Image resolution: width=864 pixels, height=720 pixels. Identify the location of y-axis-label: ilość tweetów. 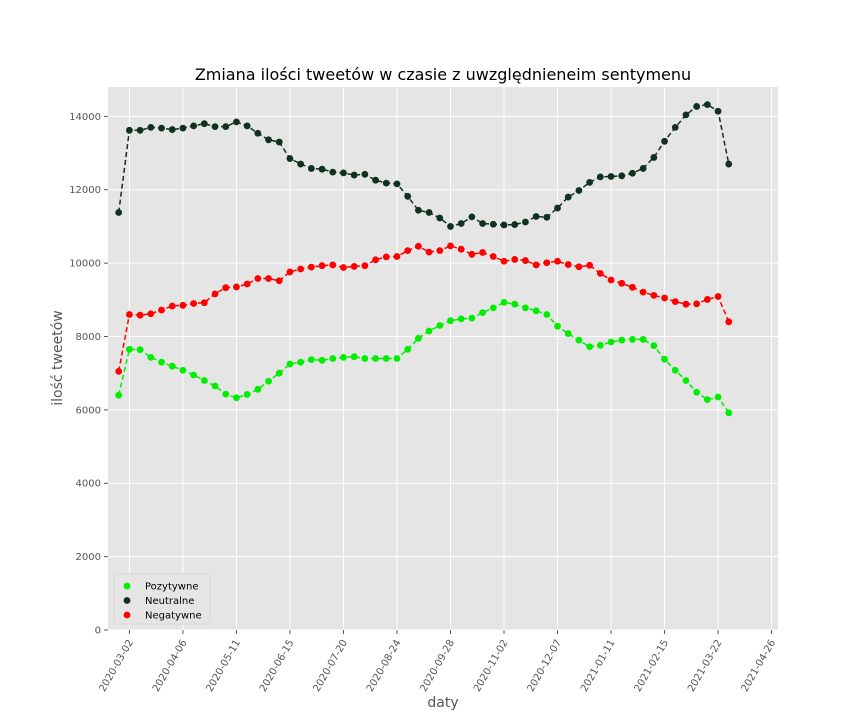
(58, 357).